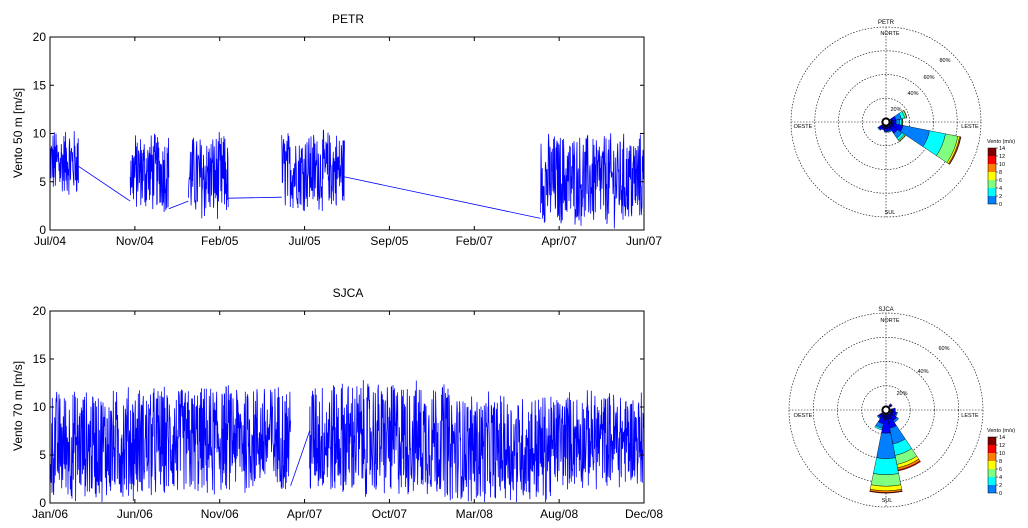 This screenshot has height=528, width=1028. What do you see at coordinates (922, 372) in the screenshot?
I see `ring-label: 40%` at bounding box center [922, 372].